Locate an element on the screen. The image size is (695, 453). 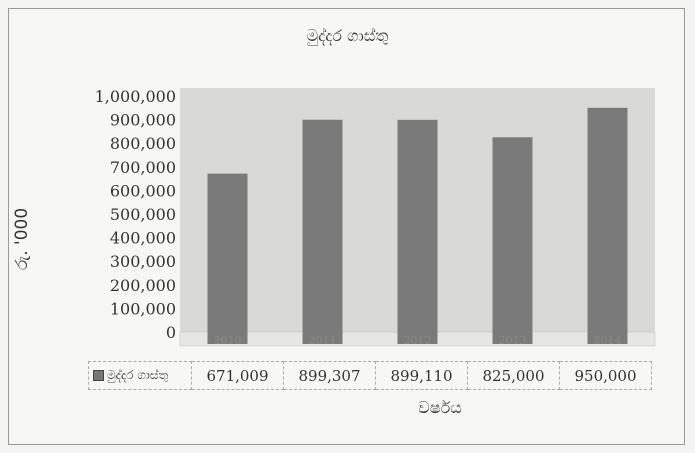
y-tick-label: 800,000 is located at coordinates (143, 143).